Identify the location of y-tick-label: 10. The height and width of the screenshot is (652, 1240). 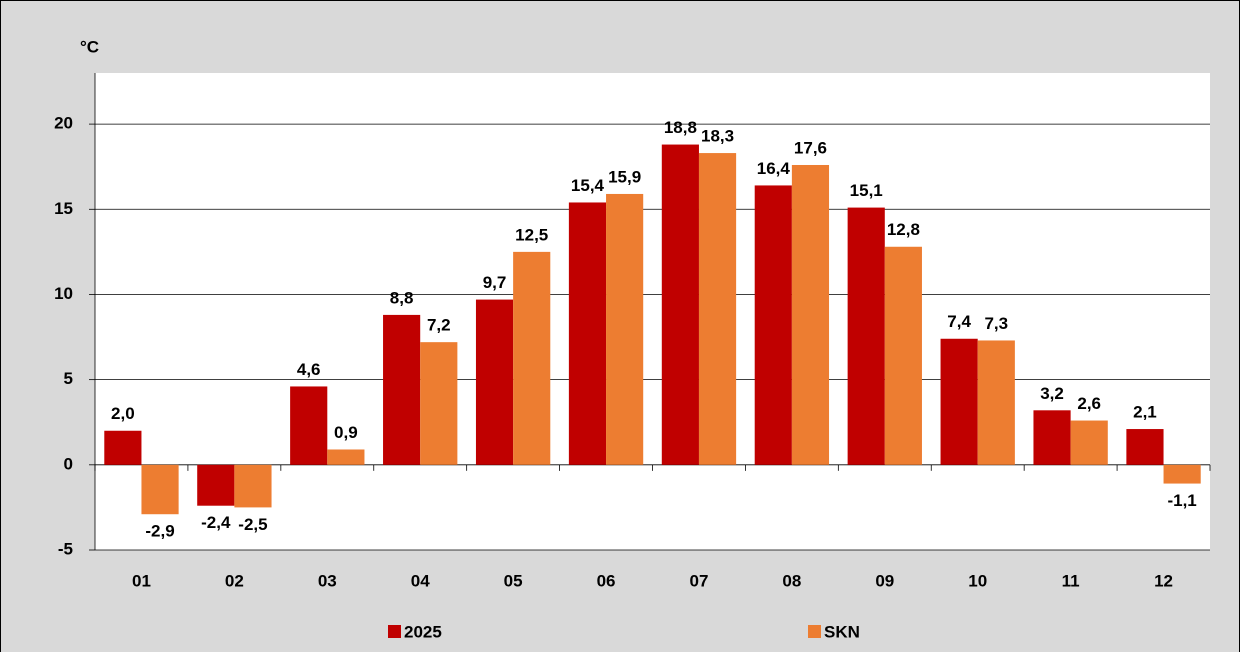
(63, 293).